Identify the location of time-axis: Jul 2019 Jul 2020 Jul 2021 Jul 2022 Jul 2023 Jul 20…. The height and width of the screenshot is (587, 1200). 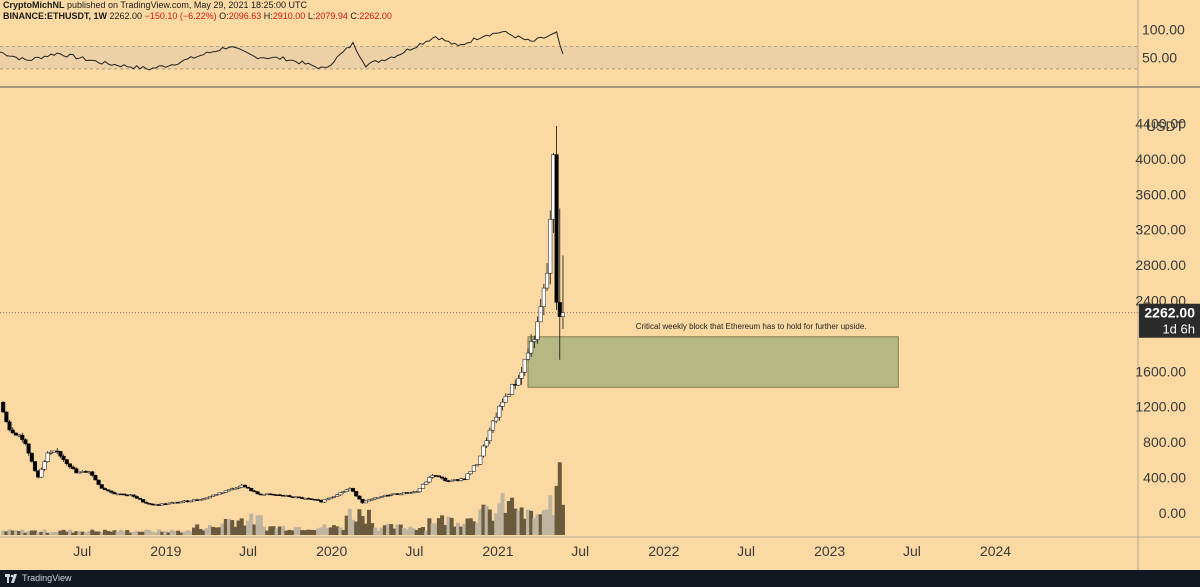
(542, 551).